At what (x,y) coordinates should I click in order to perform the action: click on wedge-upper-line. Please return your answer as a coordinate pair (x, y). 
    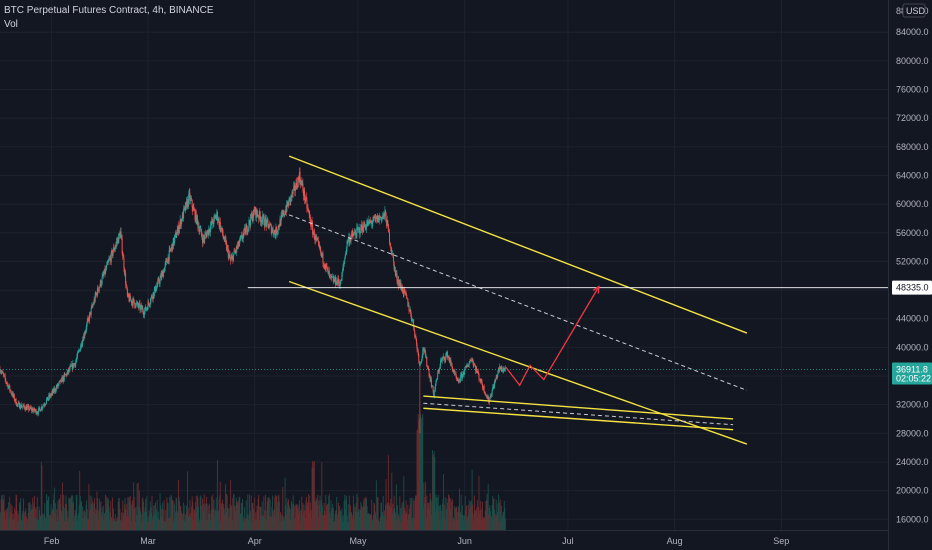
    Looking at the image, I should click on (578, 407).